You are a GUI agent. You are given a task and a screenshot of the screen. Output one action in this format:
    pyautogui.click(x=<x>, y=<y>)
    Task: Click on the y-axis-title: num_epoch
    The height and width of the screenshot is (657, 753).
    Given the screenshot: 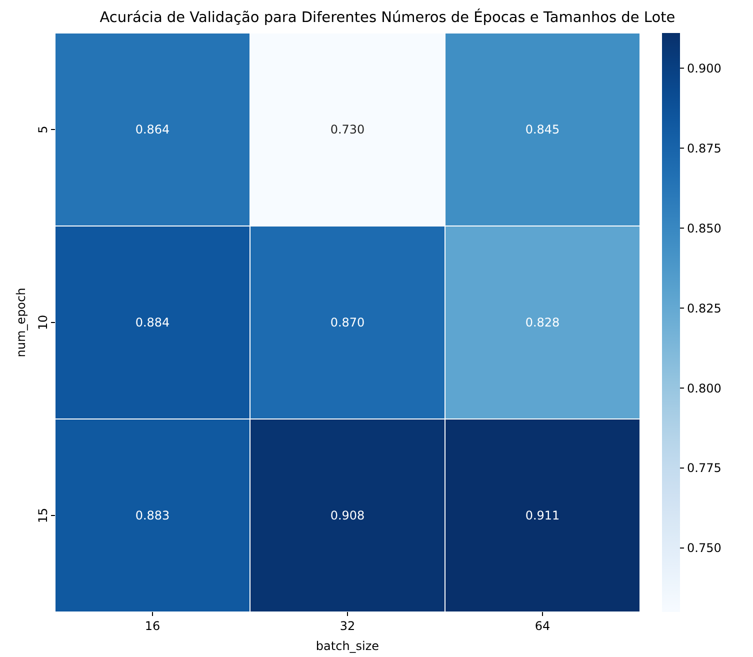 What is the action you would take?
    pyautogui.click(x=21, y=323)
    